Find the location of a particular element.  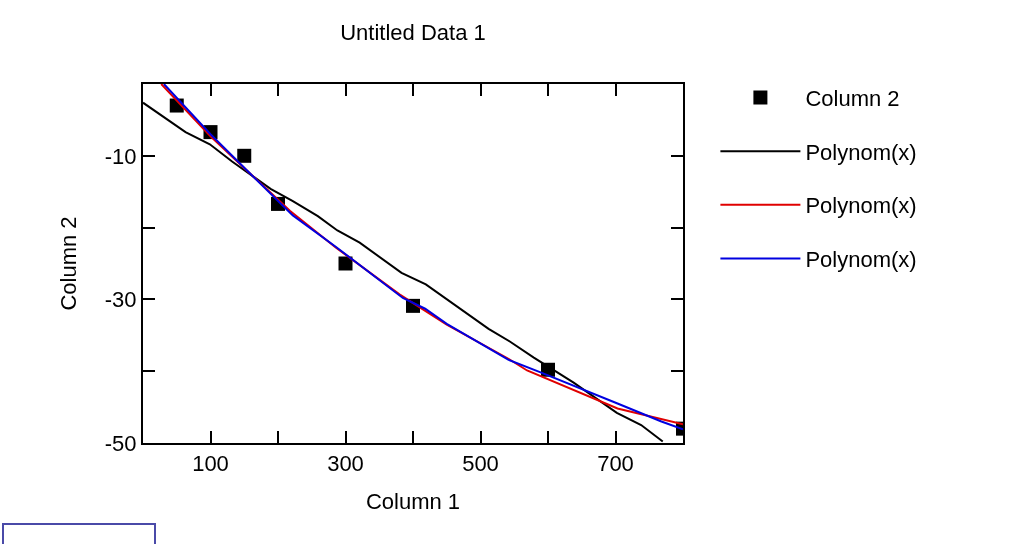

x-tick-label: 700 is located at coordinates (615, 464).